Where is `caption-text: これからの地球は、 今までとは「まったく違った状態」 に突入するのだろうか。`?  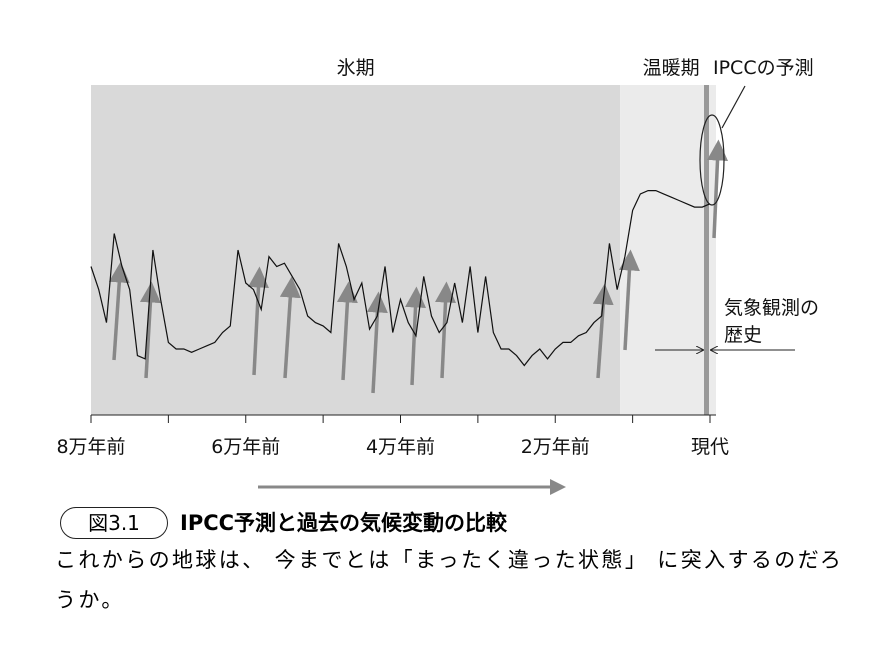 caption-text: これからの地球は、 今までとは「まったく違った状態」 に突入するのだろうか。 is located at coordinates (449, 580).